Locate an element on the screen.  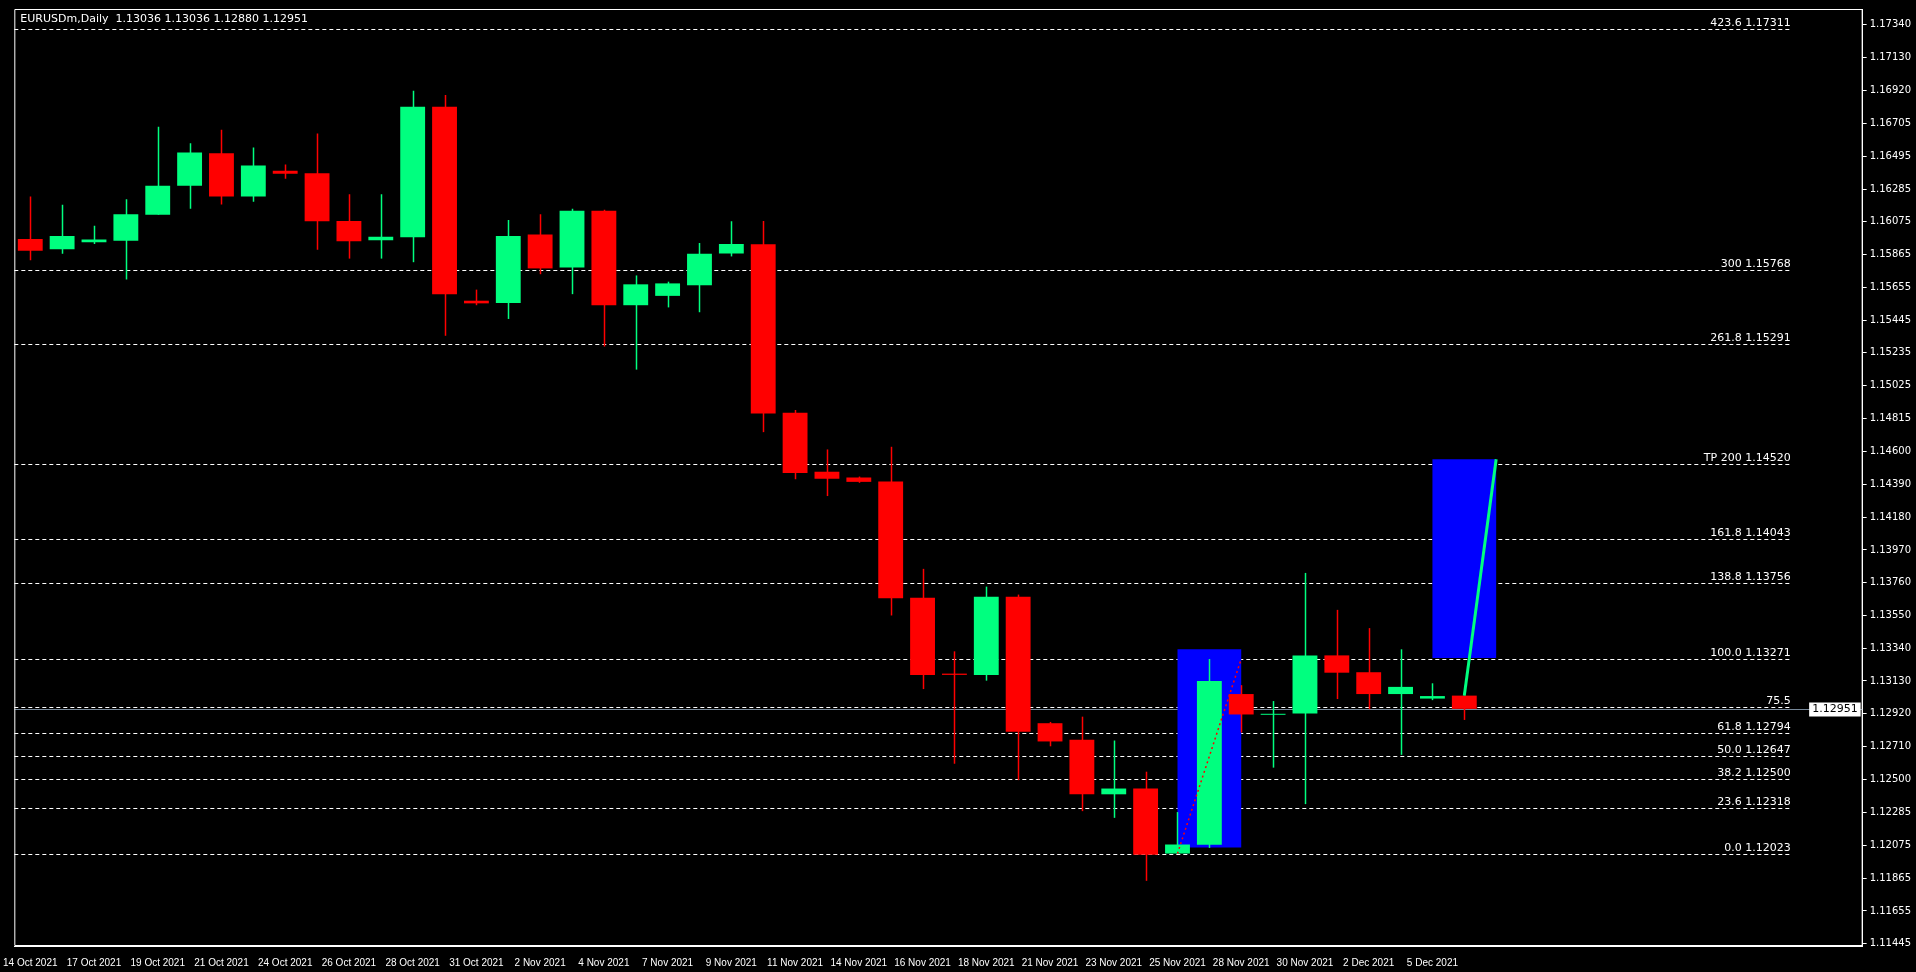
y-tick-label: 1.16705 is located at coordinates (1890, 123).